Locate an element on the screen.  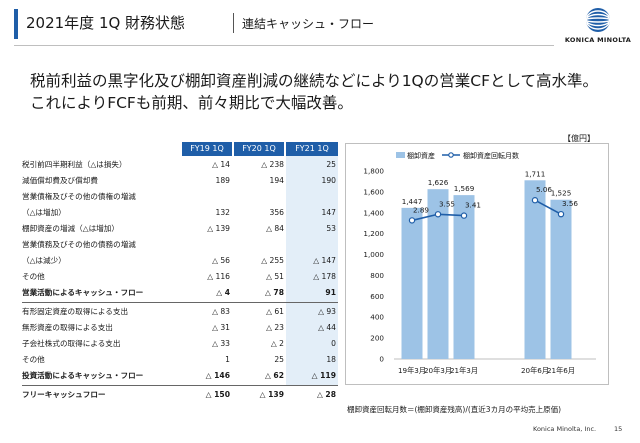
bar-value-label: 1,525 is located at coordinates (561, 193).